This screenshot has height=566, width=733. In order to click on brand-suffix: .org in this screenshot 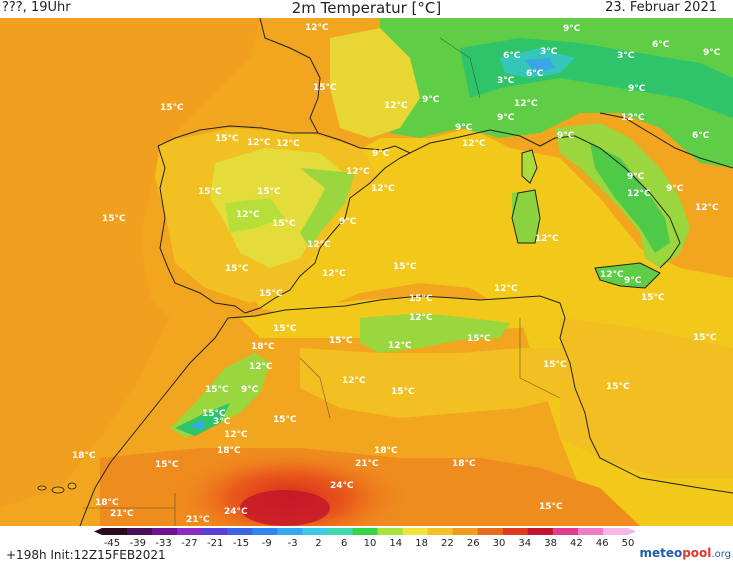, I will do `click(721, 554)`.